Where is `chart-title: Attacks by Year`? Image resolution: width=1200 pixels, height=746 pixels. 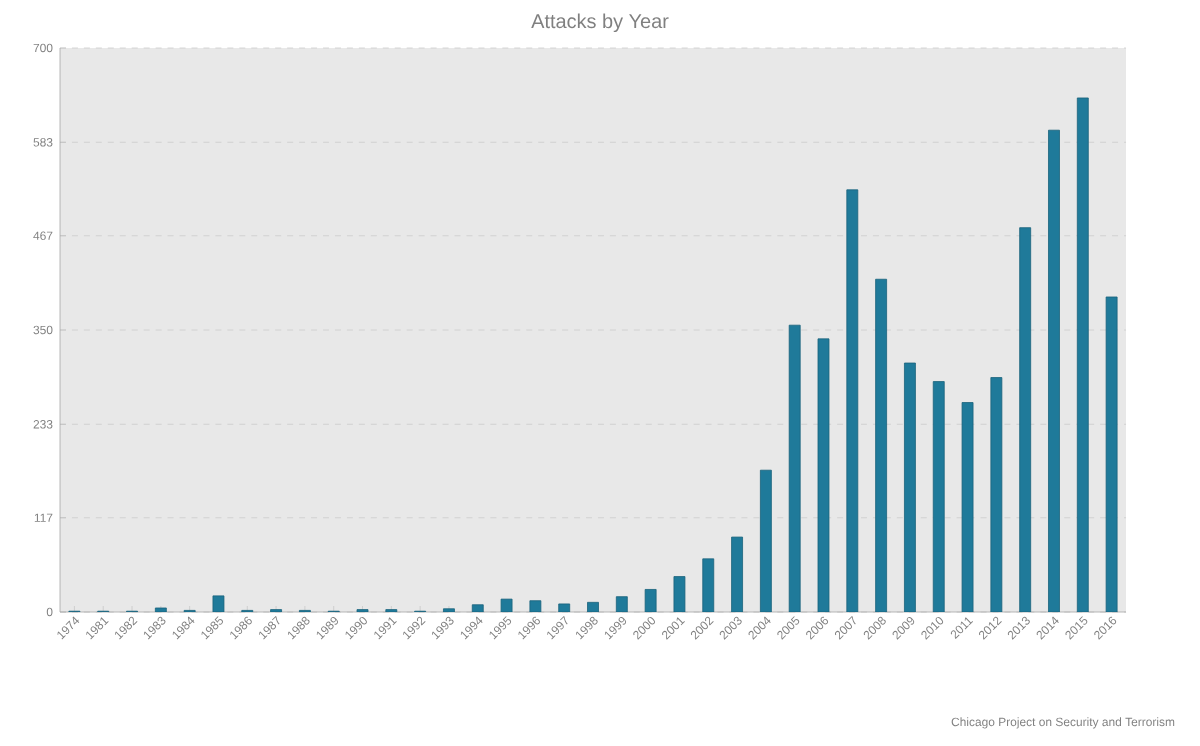 chart-title: Attacks by Year is located at coordinates (600, 23).